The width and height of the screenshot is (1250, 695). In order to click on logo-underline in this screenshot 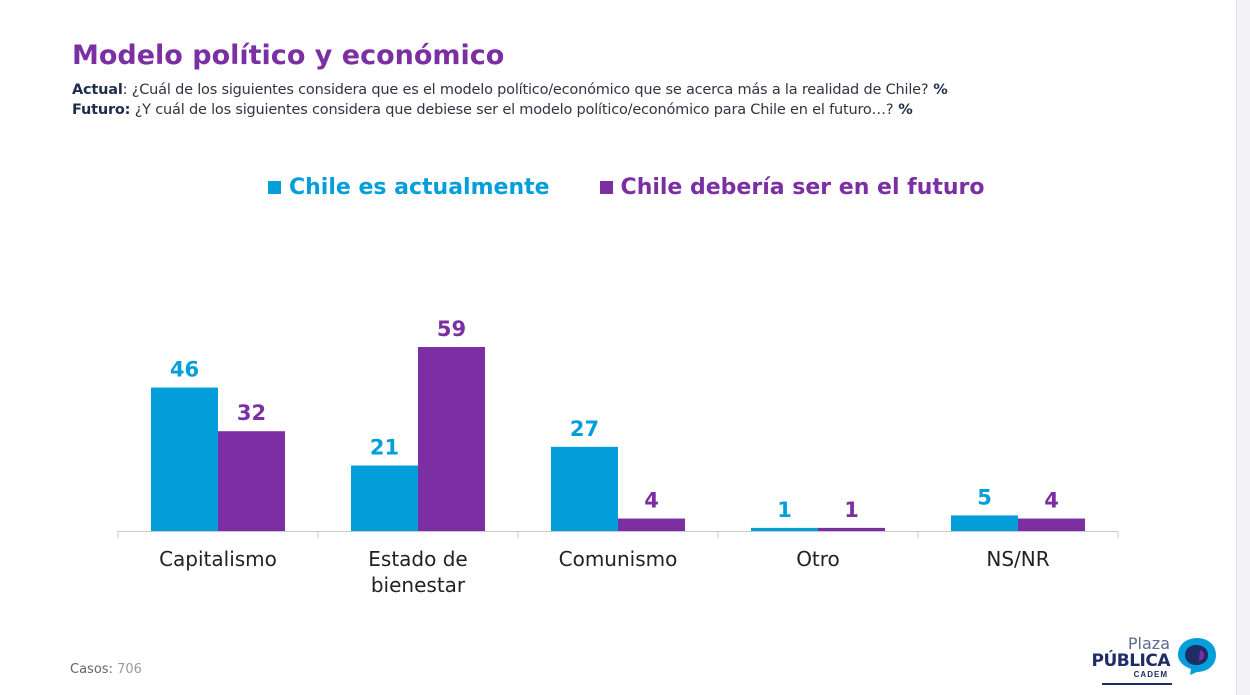, I will do `click(1137, 684)`.